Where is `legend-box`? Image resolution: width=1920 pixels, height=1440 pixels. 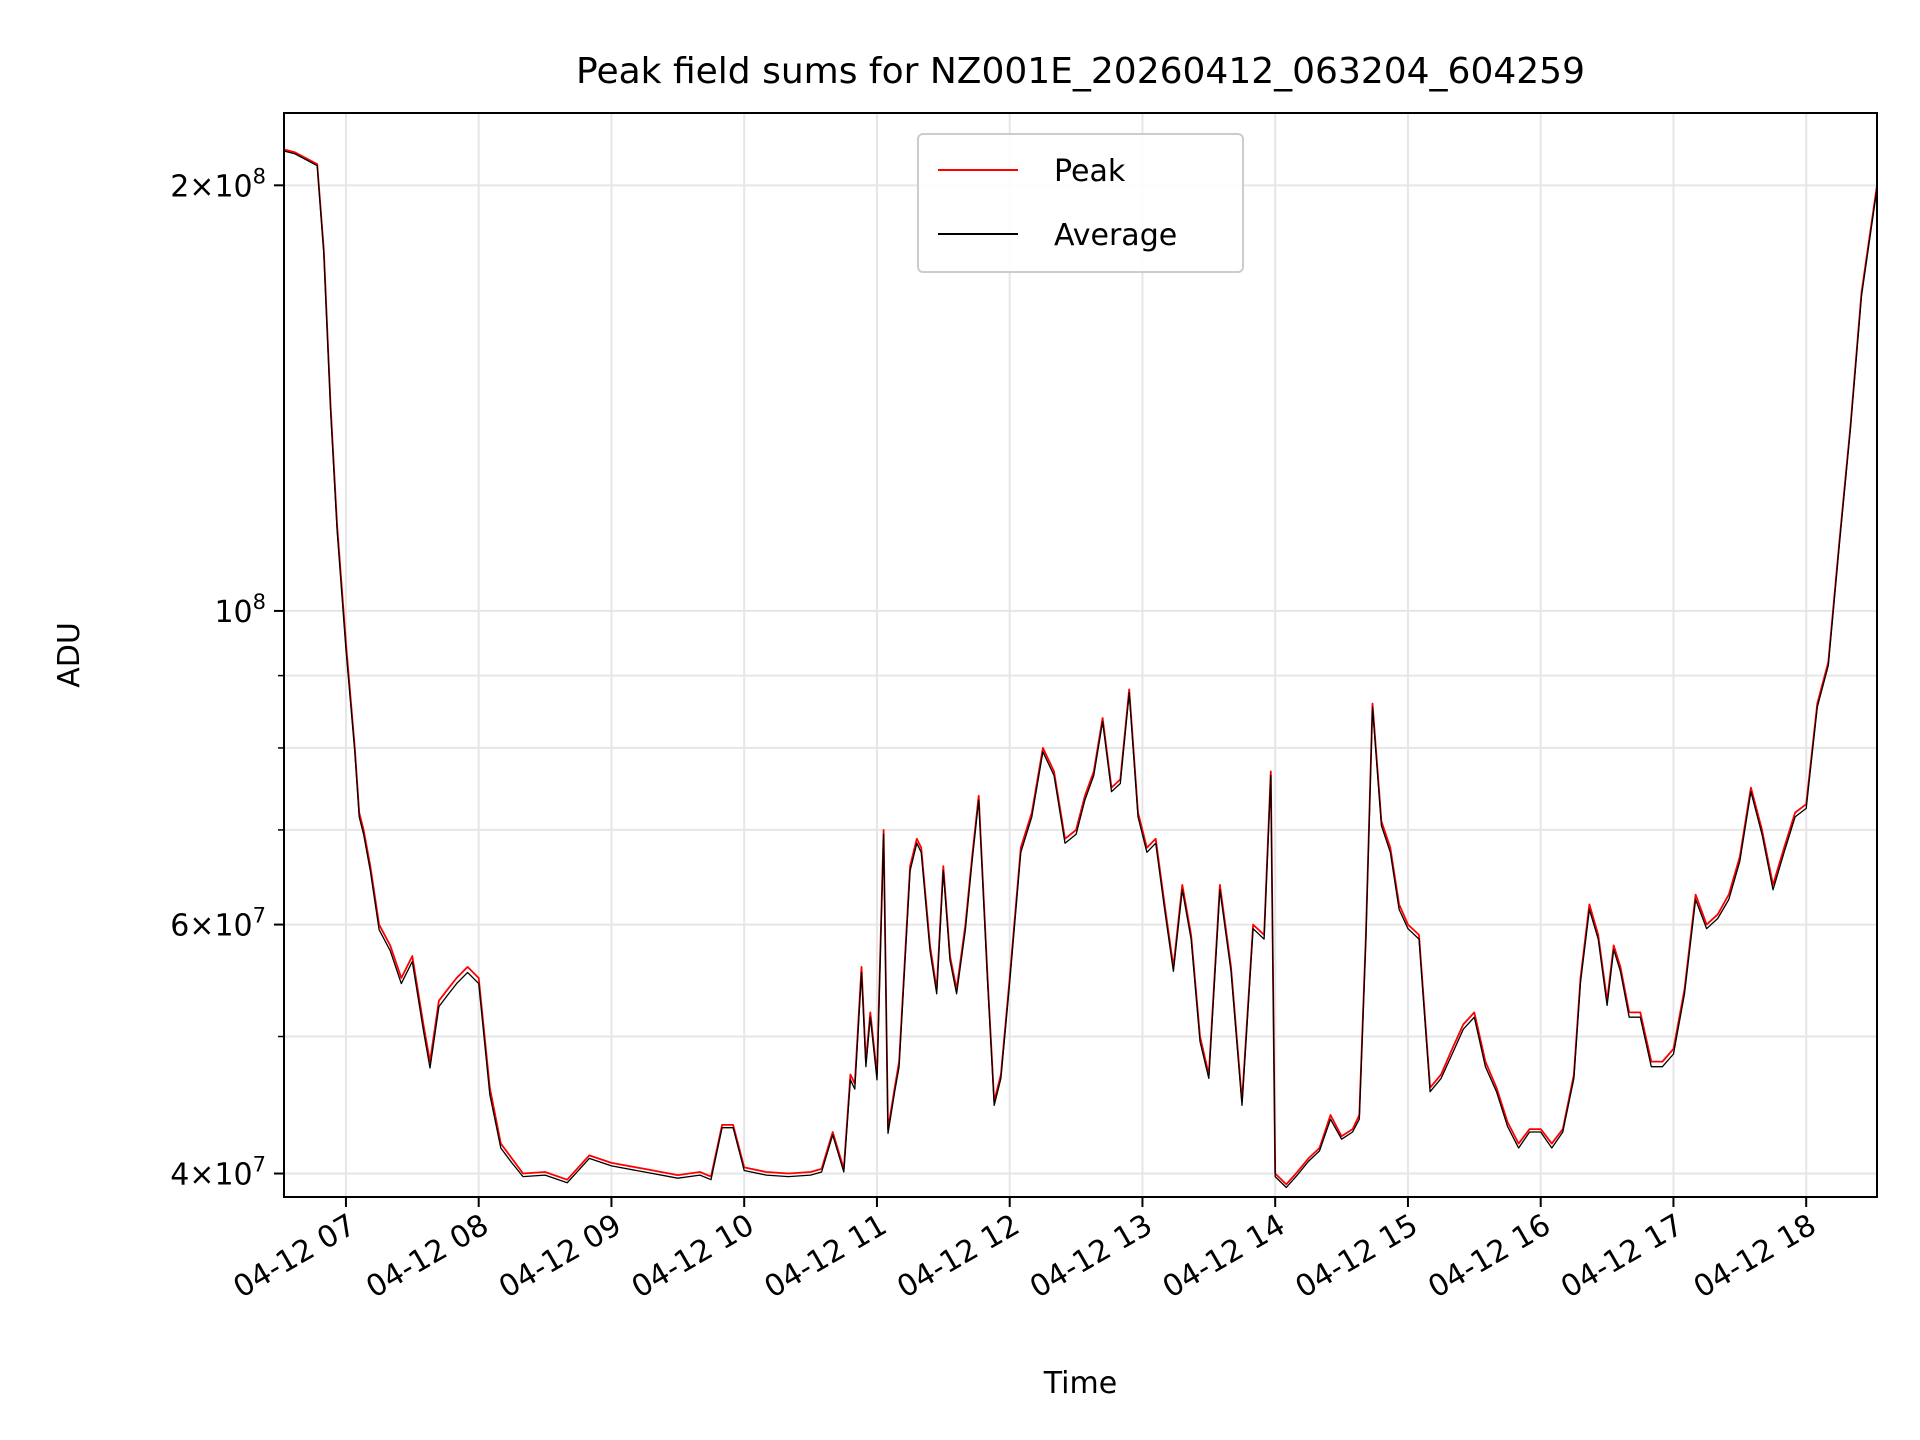
legend-box is located at coordinates (1080, 203).